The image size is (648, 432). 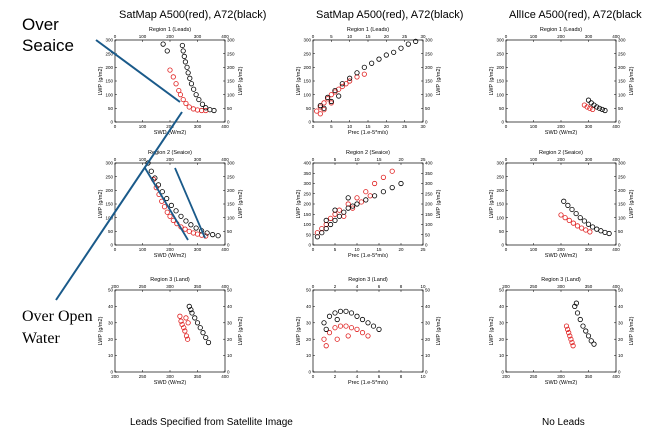 I want to click on x-tick-label: 0, so click(x=313, y=249).